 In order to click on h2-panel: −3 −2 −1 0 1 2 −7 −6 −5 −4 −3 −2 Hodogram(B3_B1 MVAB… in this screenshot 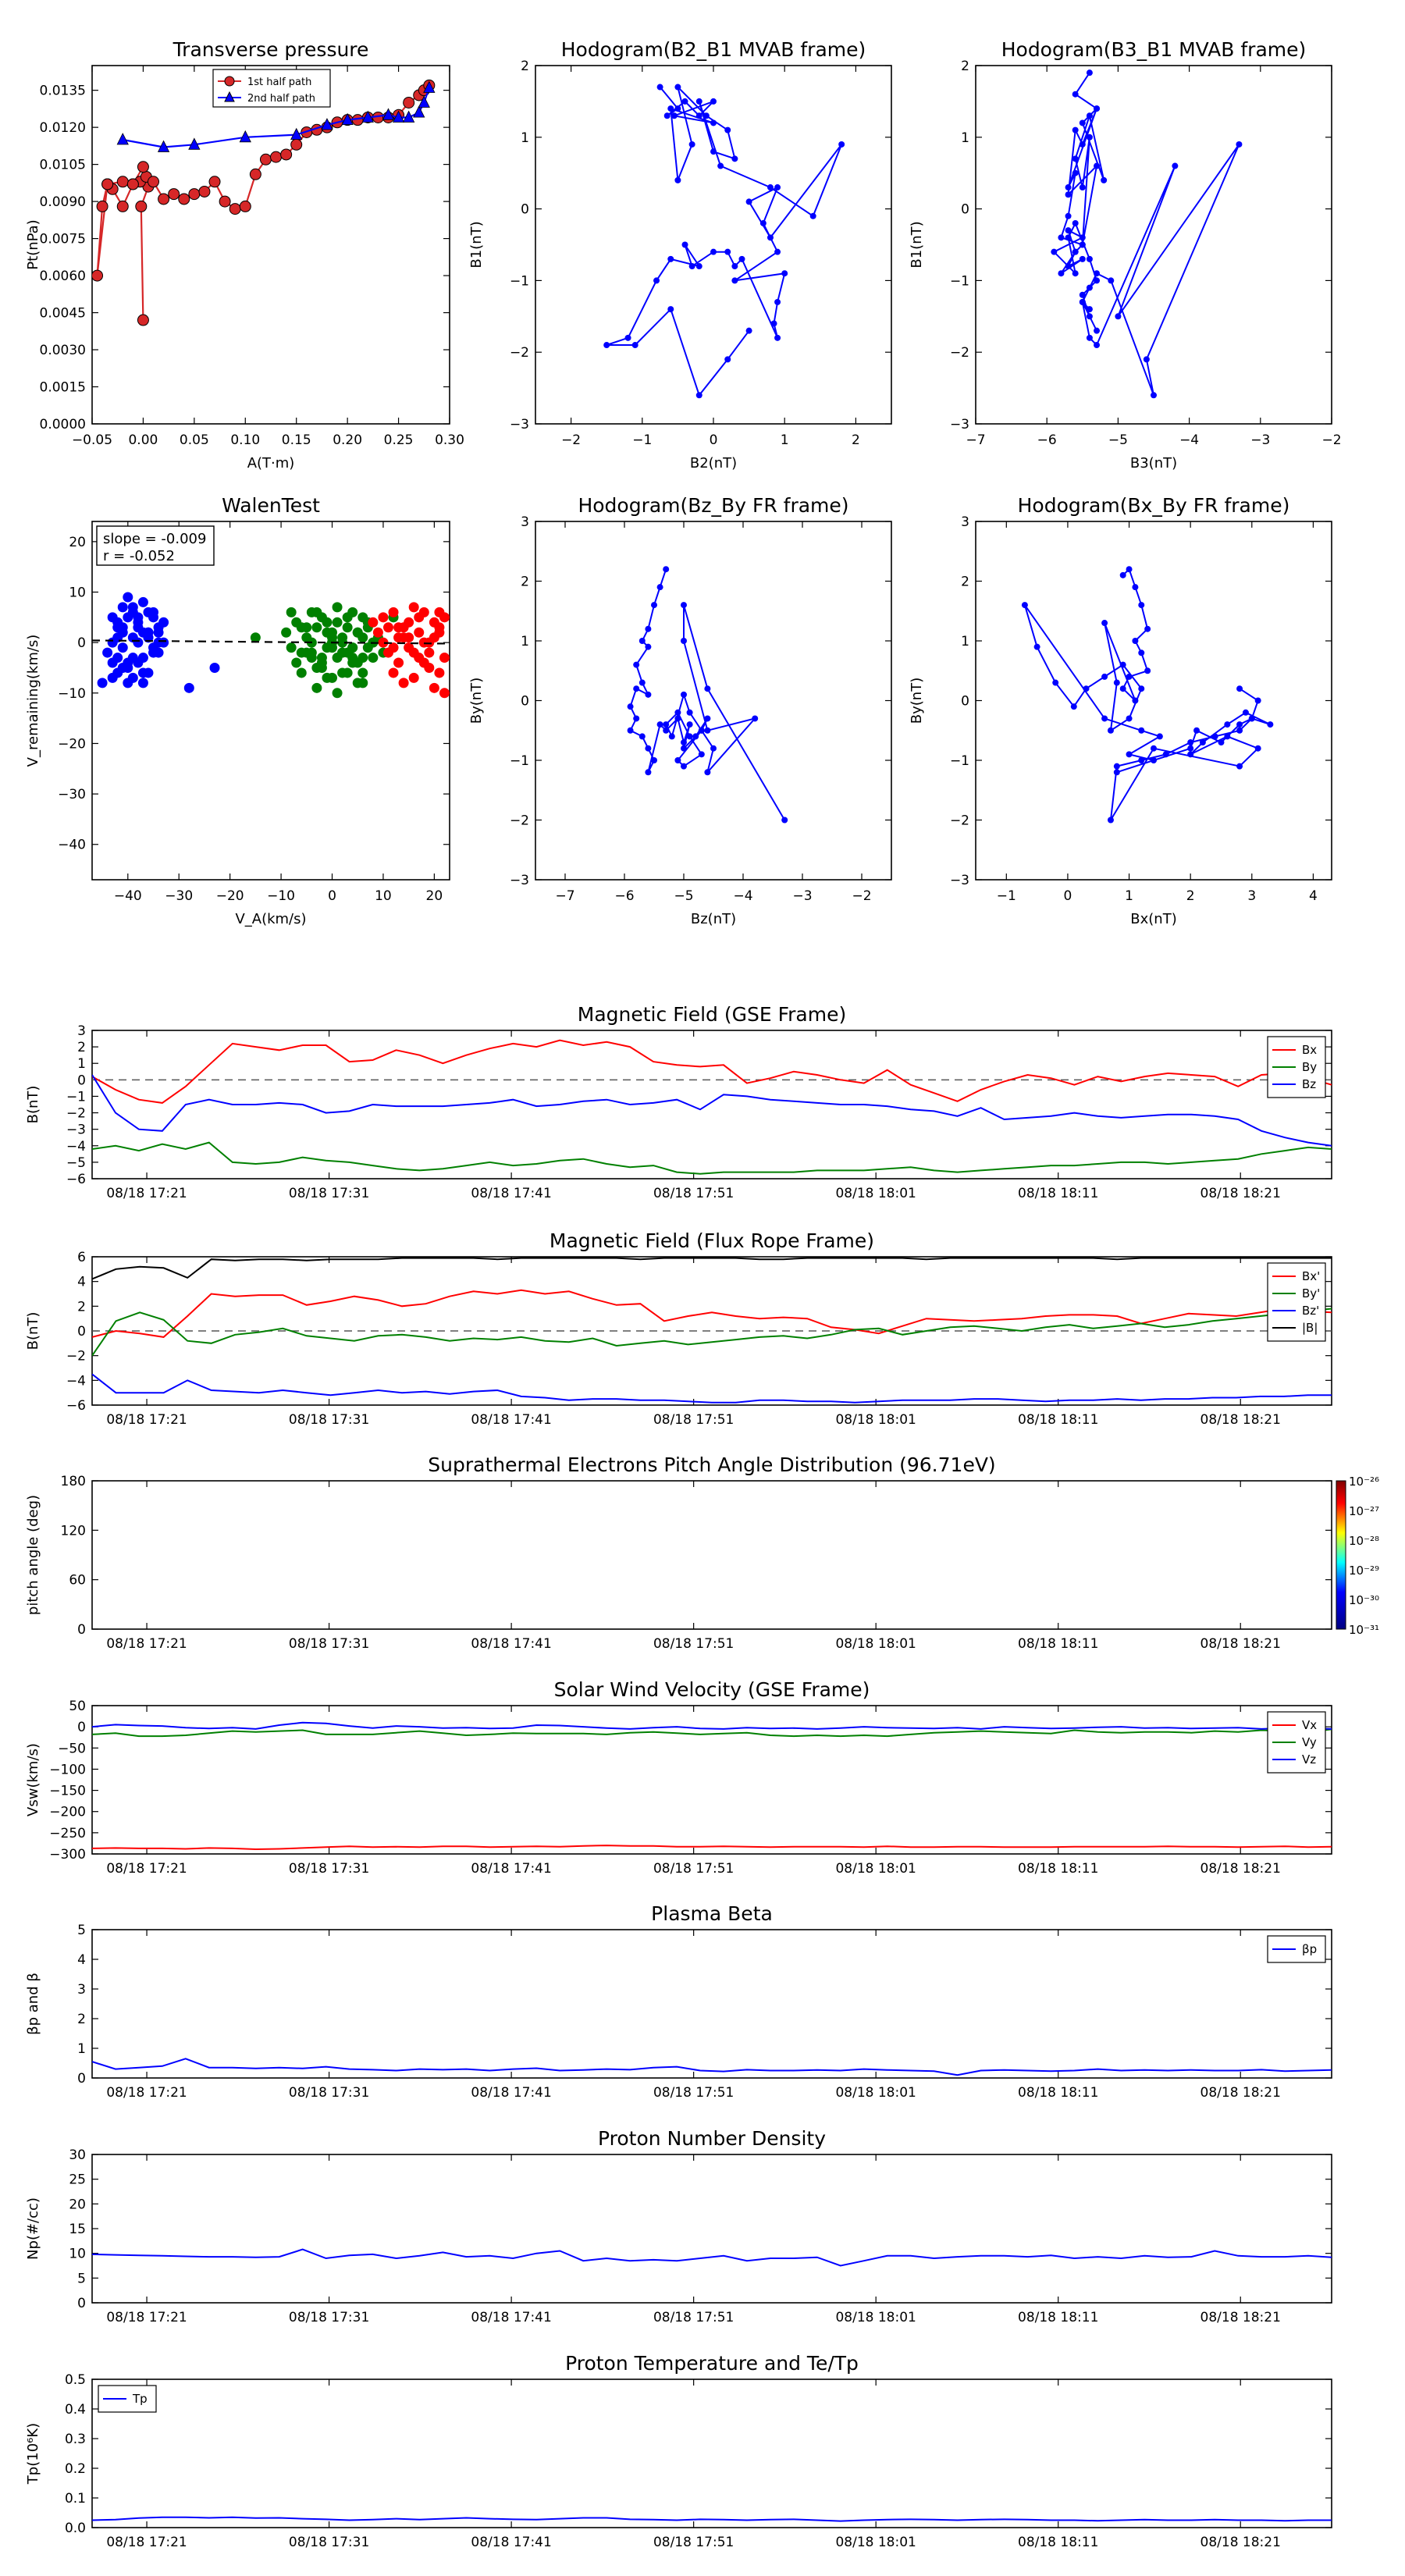, I will do `click(1125, 255)`.